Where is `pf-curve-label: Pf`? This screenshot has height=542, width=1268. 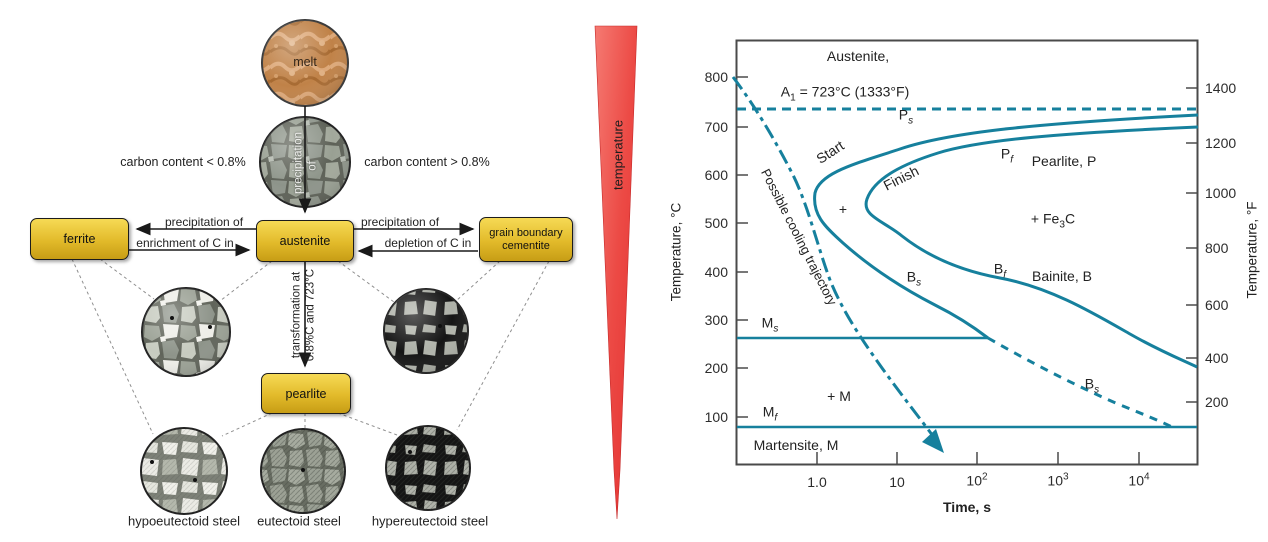
pf-curve-label: Pf is located at coordinates (1007, 156).